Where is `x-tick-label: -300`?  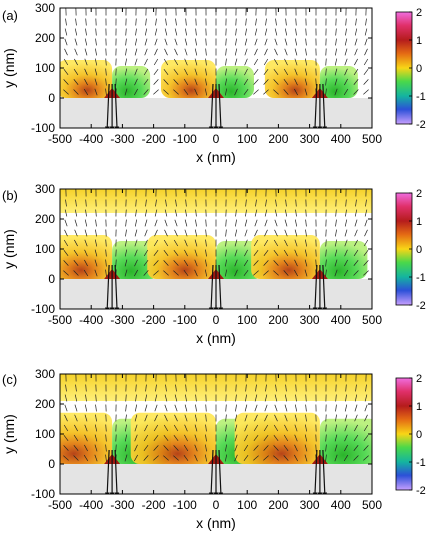 x-tick-label: -300 is located at coordinates (122, 139).